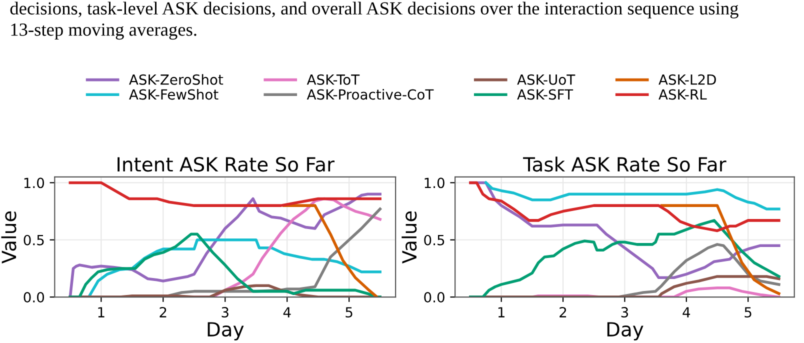  Describe the element at coordinates (103, 32) in the screenshot. I see `text: 13-step moving averages.` at that location.